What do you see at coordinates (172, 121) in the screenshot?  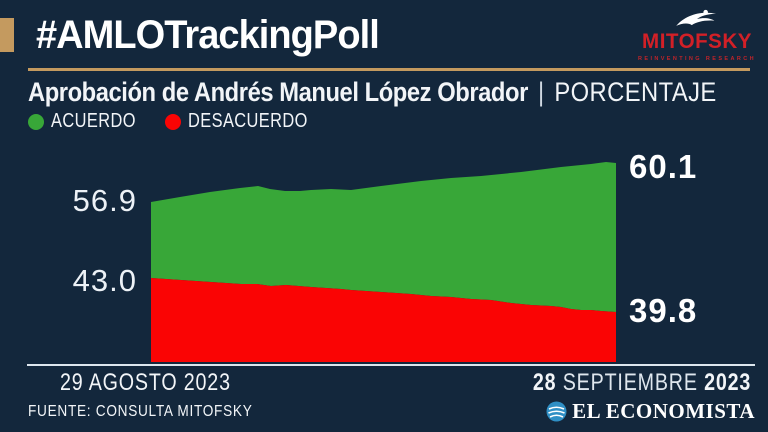 I see `desacuerdo-dot-icon` at bounding box center [172, 121].